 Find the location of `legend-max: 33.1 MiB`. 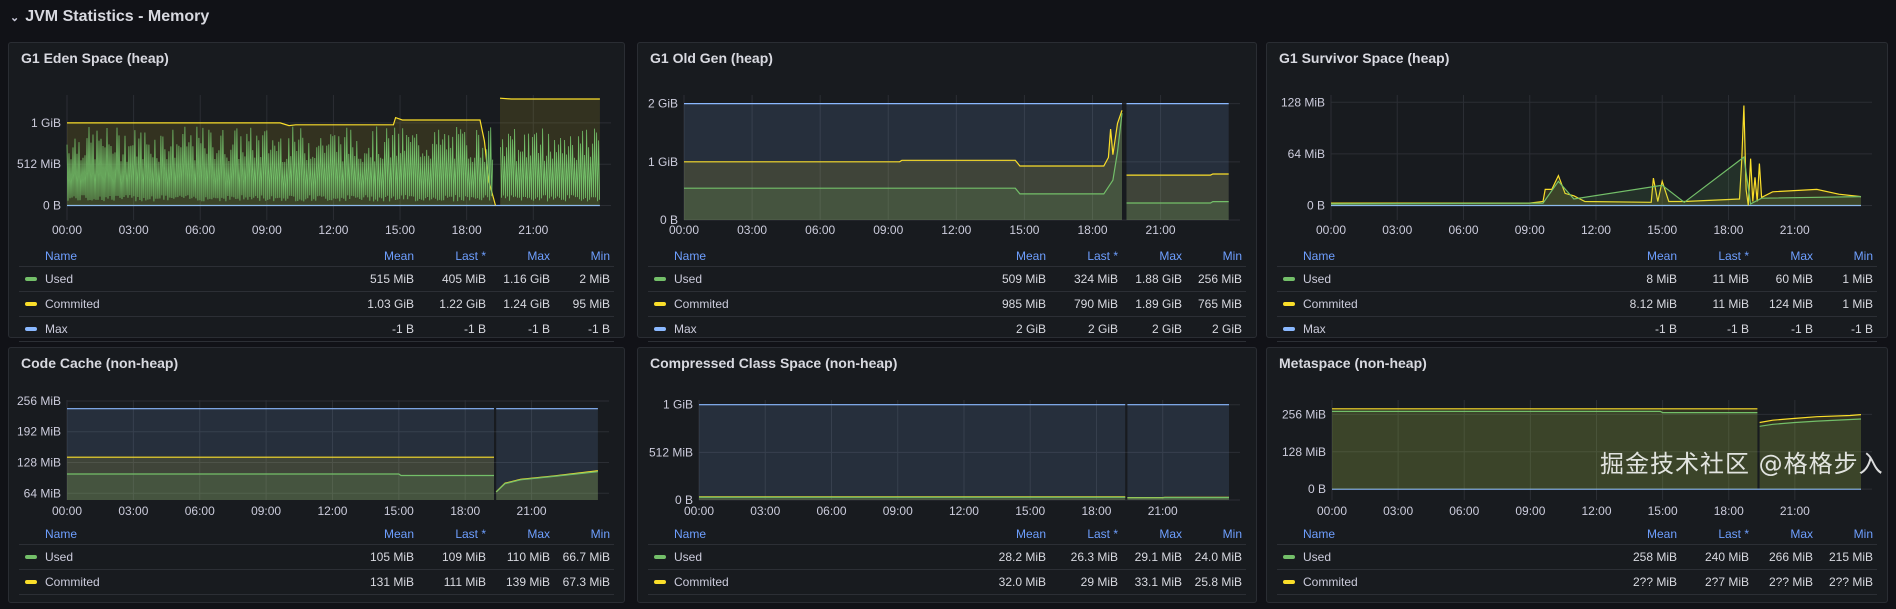

legend-max: 33.1 MiB is located at coordinates (1158, 582).